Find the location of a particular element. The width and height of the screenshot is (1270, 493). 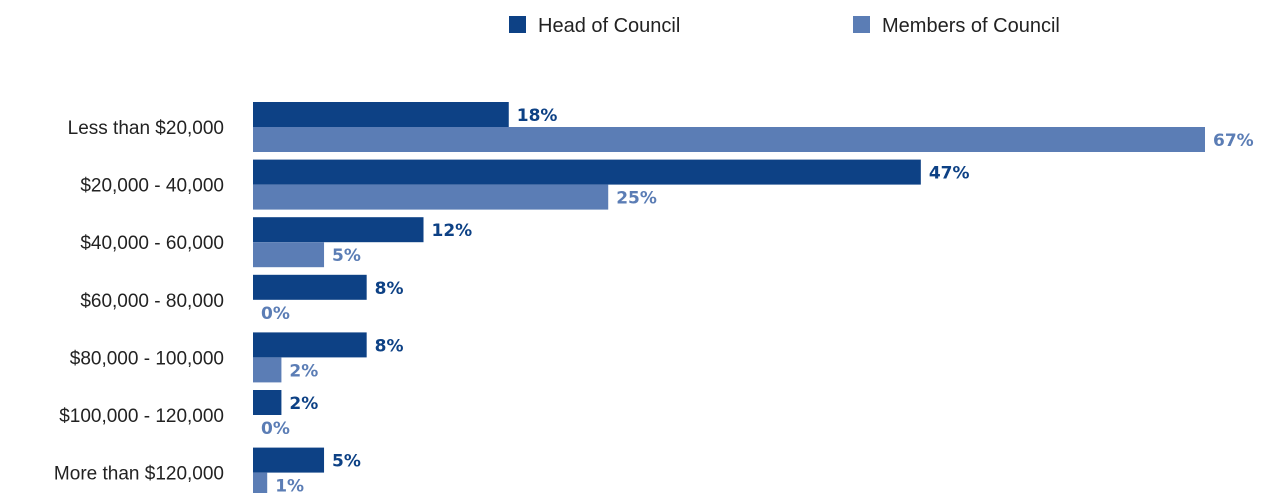

members-of-council-value-label: 5% is located at coordinates (346, 256).